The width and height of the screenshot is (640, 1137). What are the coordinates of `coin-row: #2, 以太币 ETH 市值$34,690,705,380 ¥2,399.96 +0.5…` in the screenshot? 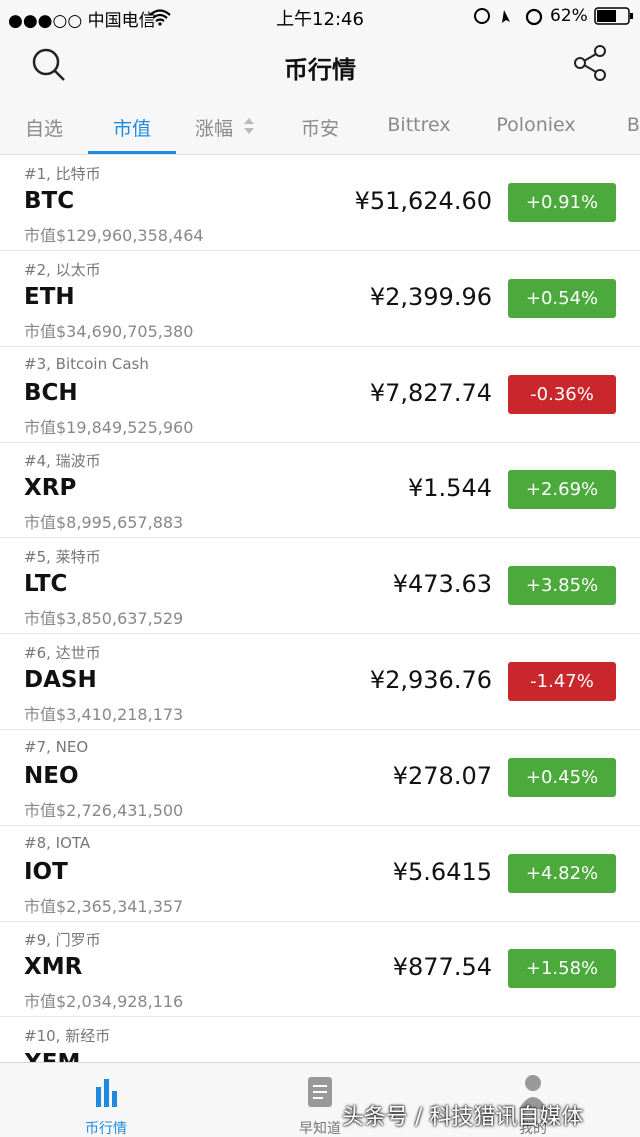 It's located at (320, 299).